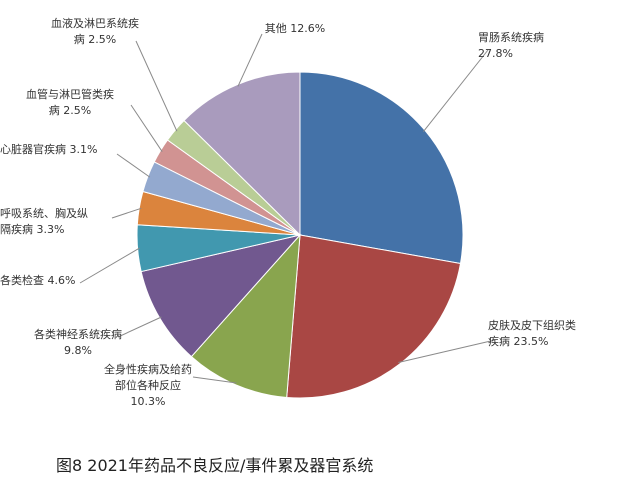  I want to click on slice-label-6: 心脏器官疾病 3.1%, so click(48, 149).